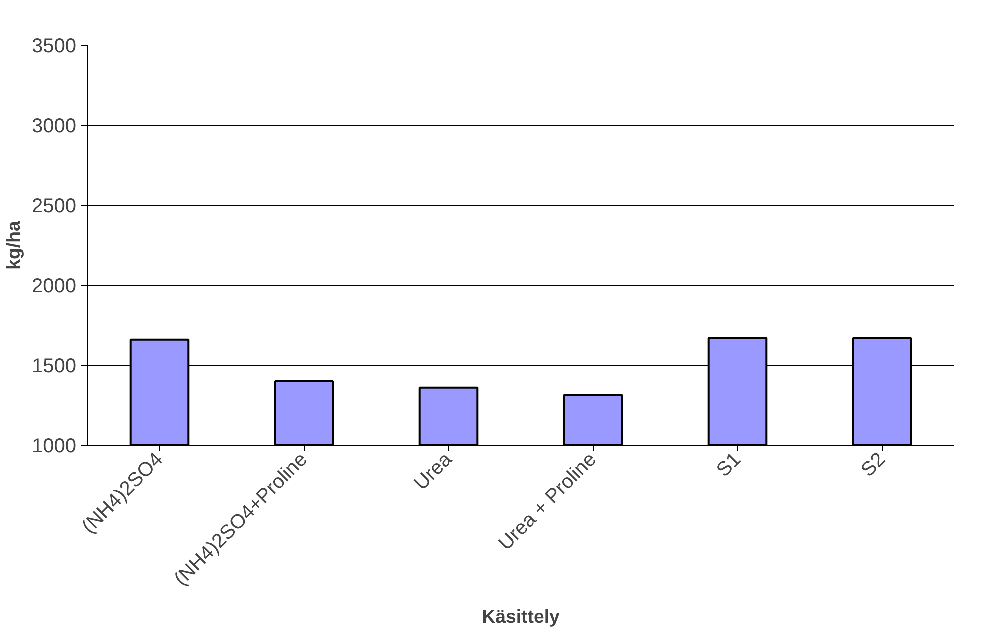 This screenshot has height=634, width=988. What do you see at coordinates (521, 617) in the screenshot?
I see `x-axis-title: Käsittely` at bounding box center [521, 617].